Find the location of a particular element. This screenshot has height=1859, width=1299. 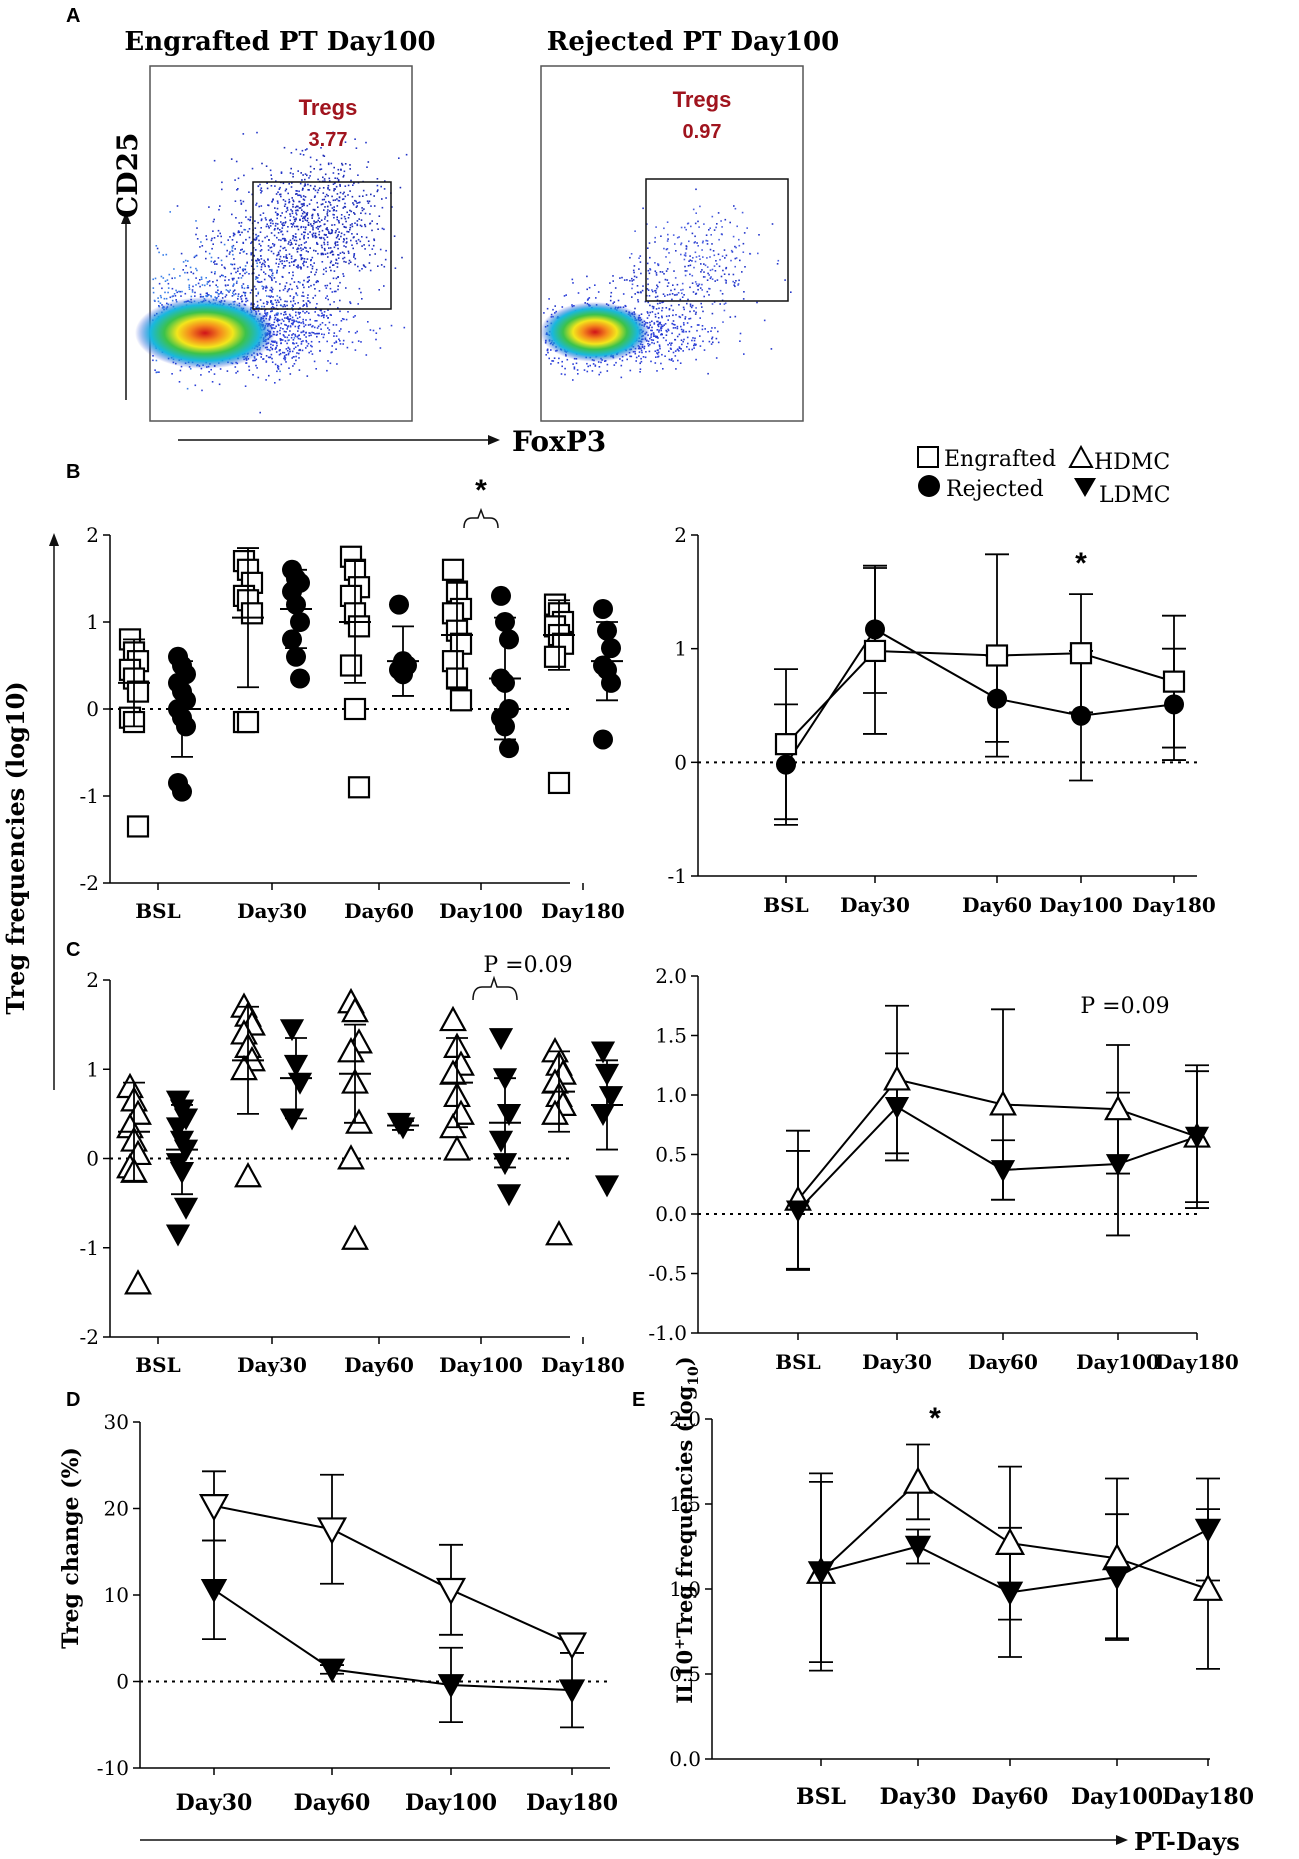

data-point-engrafted is located at coordinates (1174, 681).